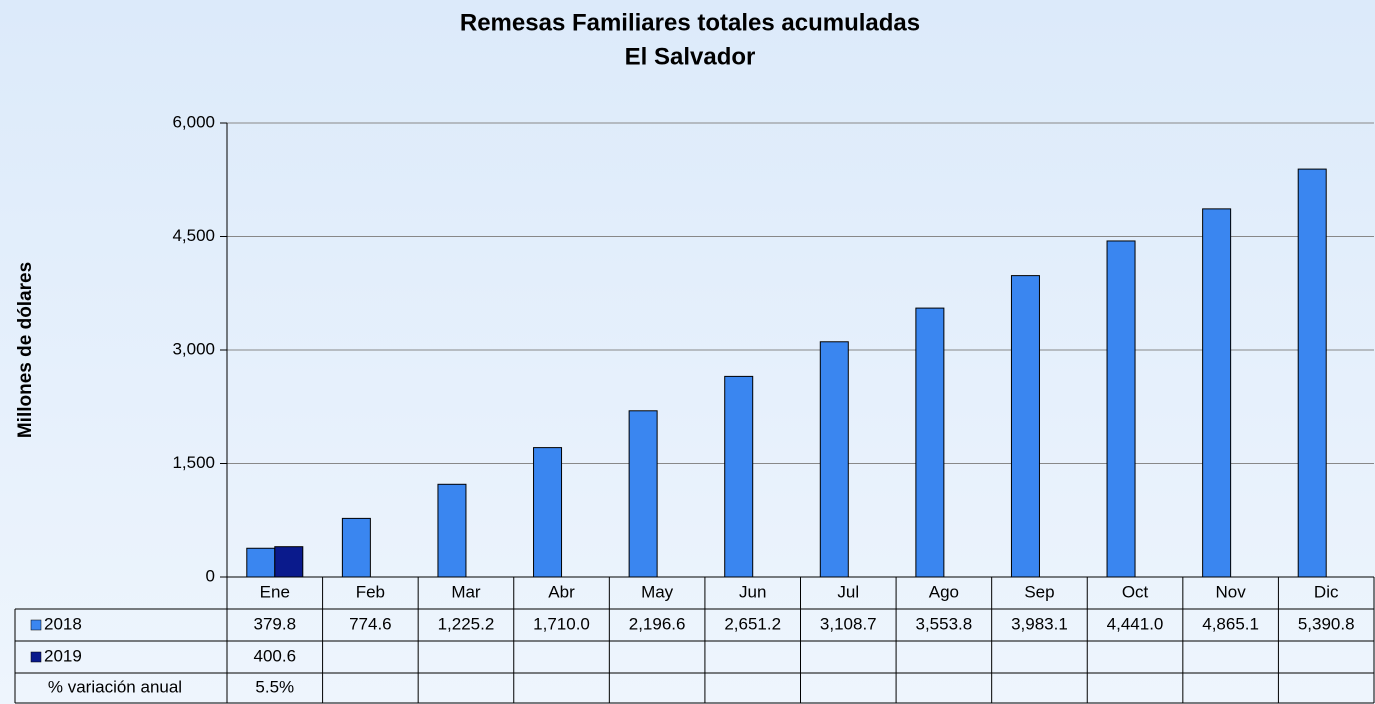 The height and width of the screenshot is (704, 1375). What do you see at coordinates (944, 591) in the screenshot?
I see `x-tick-label: Ago` at bounding box center [944, 591].